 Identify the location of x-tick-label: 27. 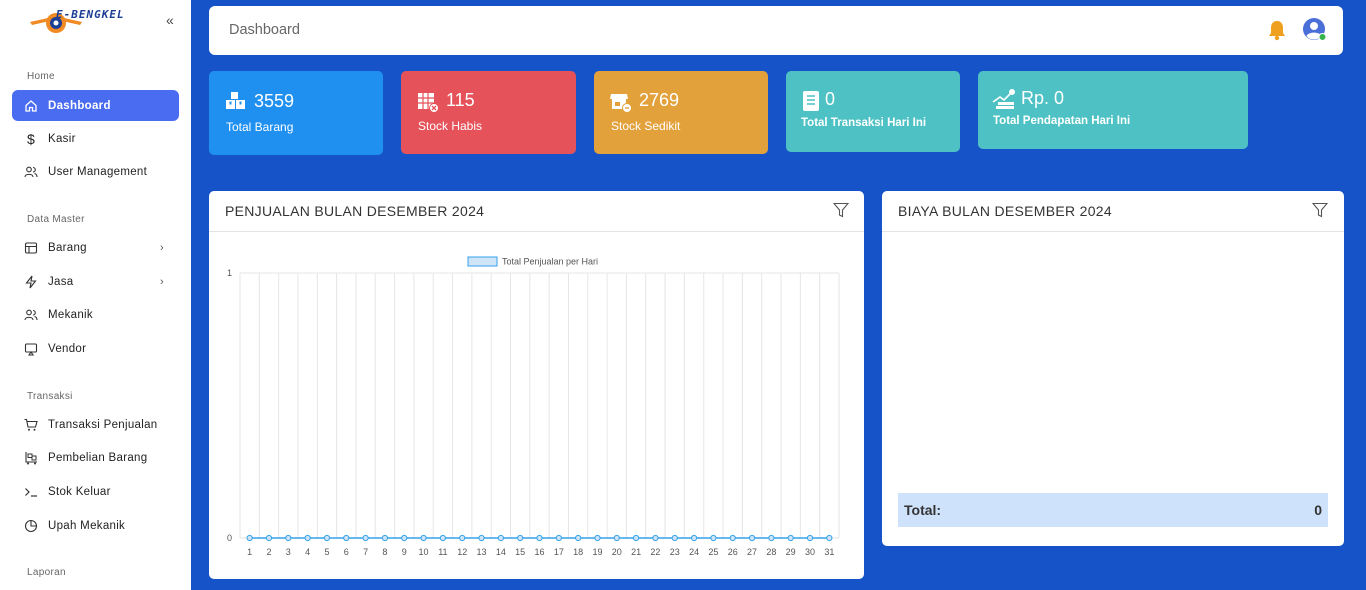
(752, 552).